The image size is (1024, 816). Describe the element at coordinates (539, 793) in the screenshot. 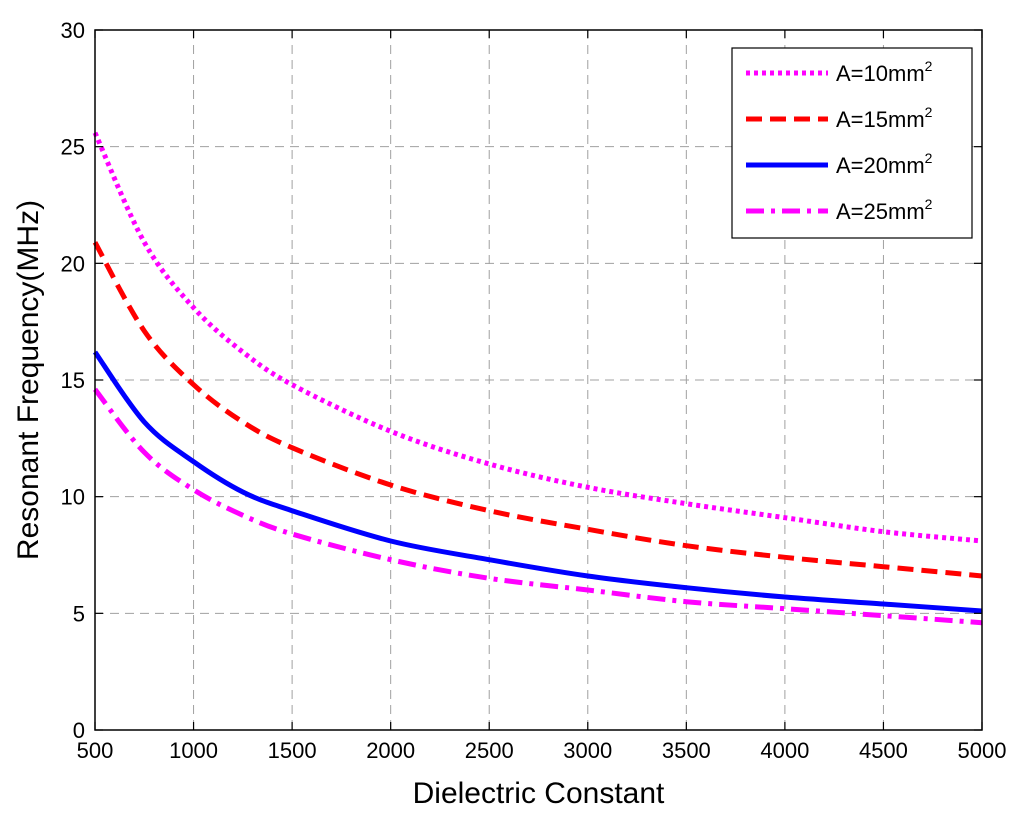

I see `x-axis-label: Dielectric Constant` at that location.